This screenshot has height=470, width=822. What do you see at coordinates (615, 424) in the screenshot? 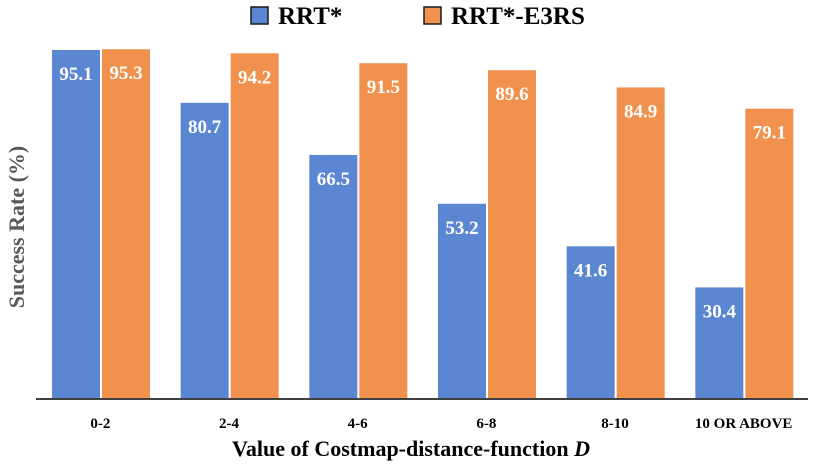
I see `x-tick-8-10: 8-10` at bounding box center [615, 424].